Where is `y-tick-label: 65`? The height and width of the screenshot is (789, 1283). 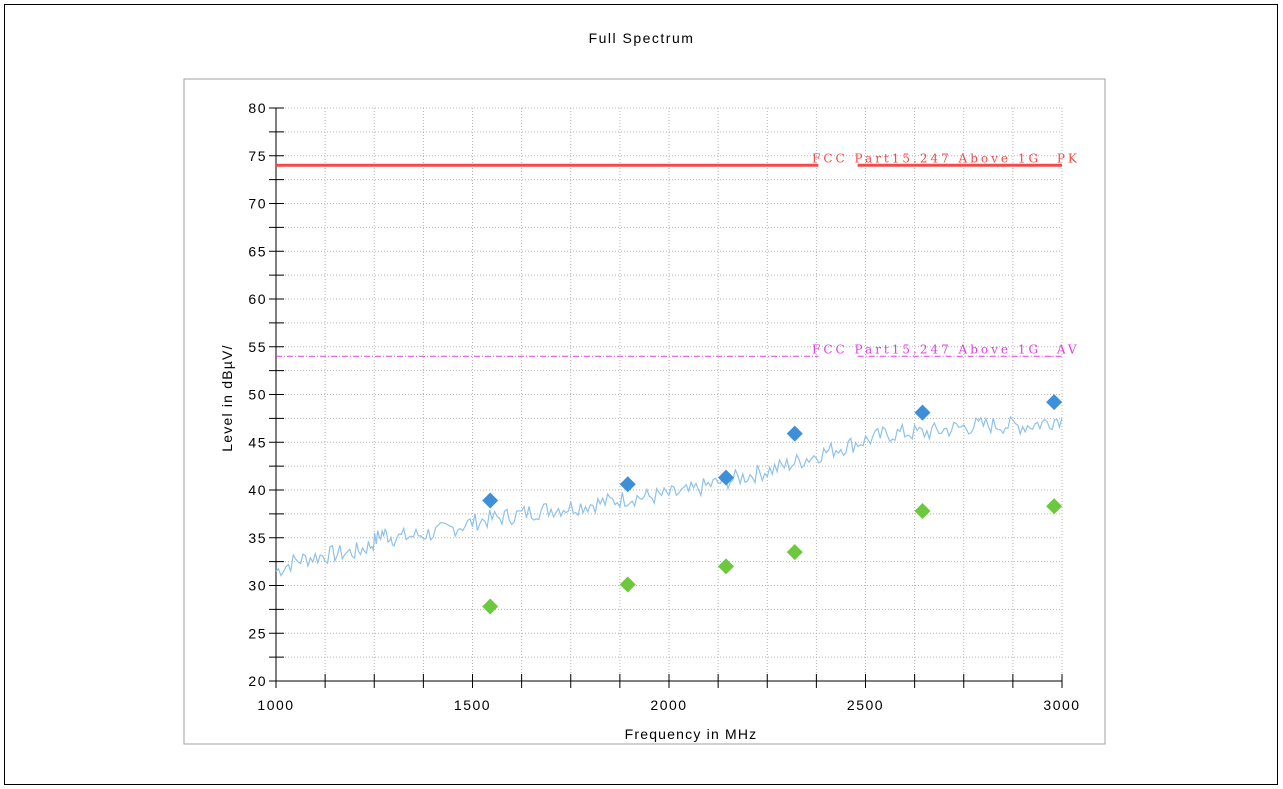 y-tick-label: 65 is located at coordinates (257, 251).